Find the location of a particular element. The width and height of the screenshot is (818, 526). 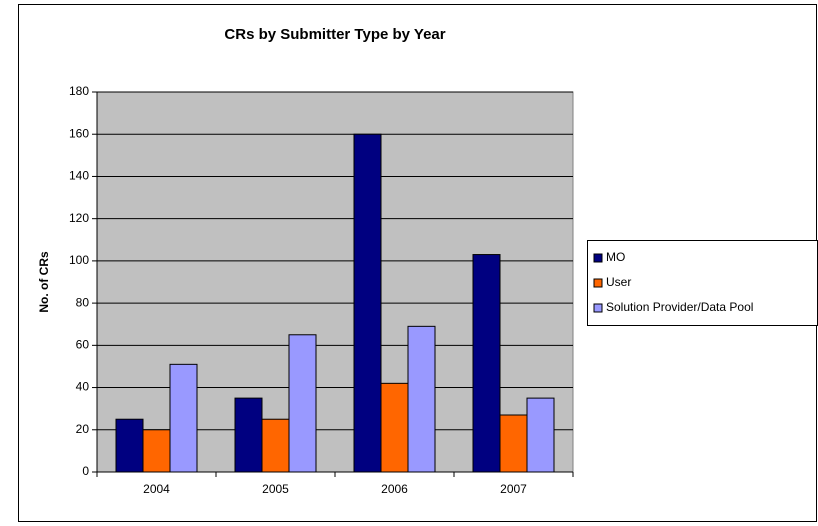

y-axis-label: No. of CRs is located at coordinates (44, 282).